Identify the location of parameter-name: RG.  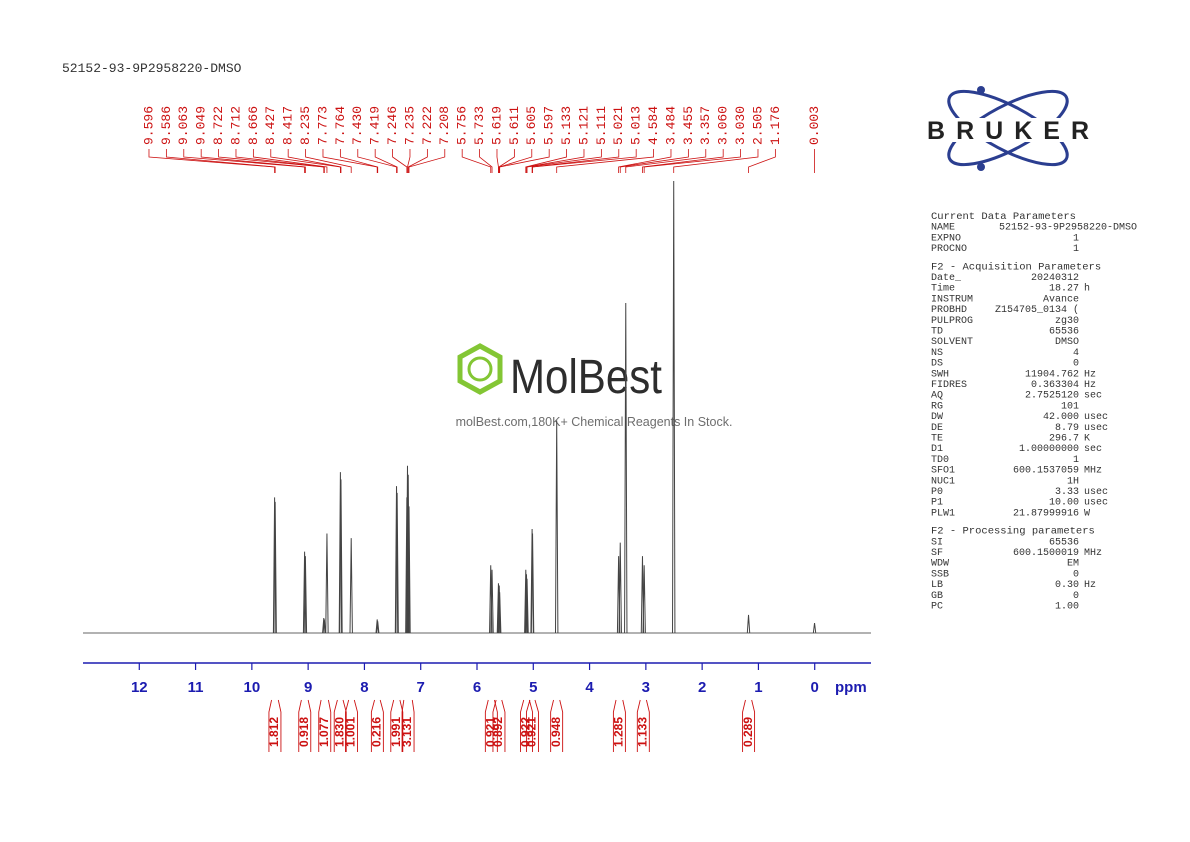
(937, 406).